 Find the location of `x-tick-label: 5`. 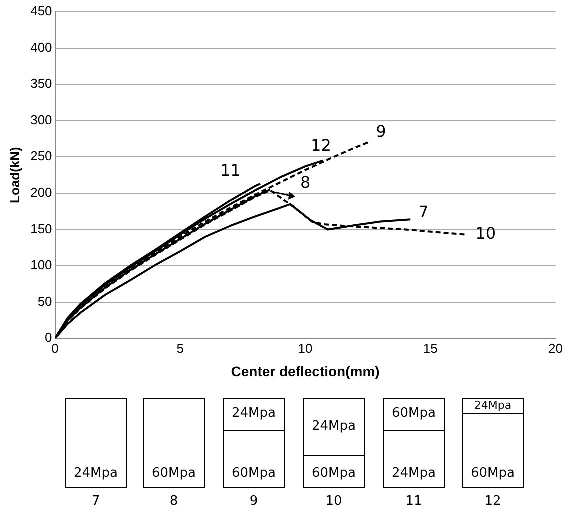

x-tick-label: 5 is located at coordinates (180, 348).